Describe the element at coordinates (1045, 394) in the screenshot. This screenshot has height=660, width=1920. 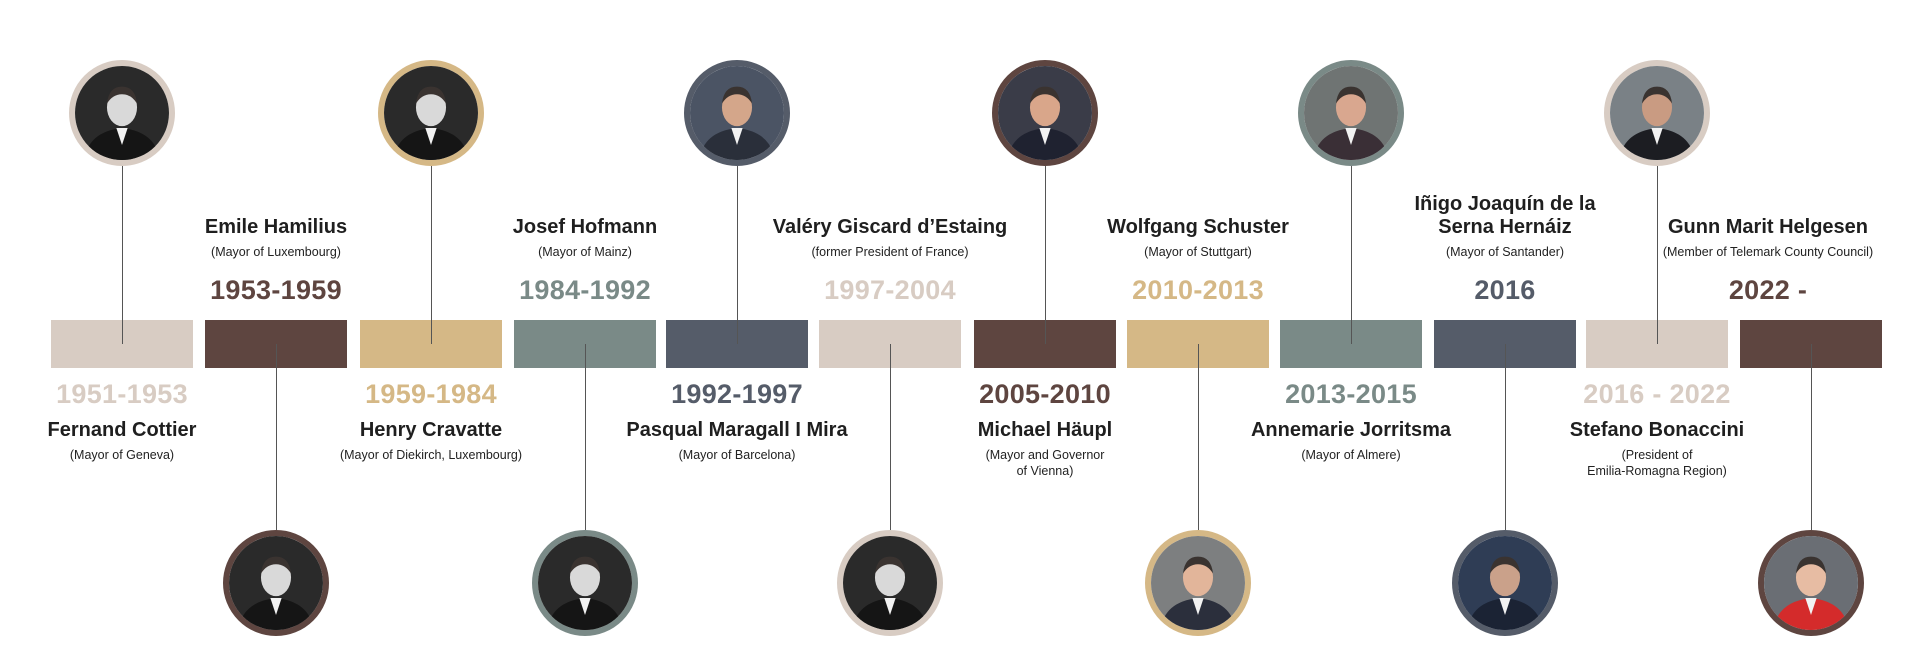
I see `term-years: 2005-2010` at that location.